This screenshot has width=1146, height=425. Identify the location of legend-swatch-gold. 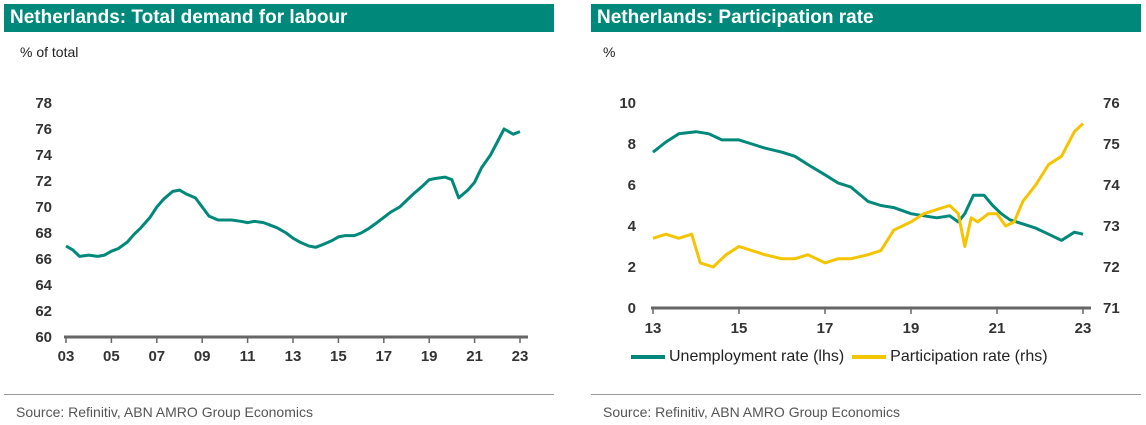
(869, 357).